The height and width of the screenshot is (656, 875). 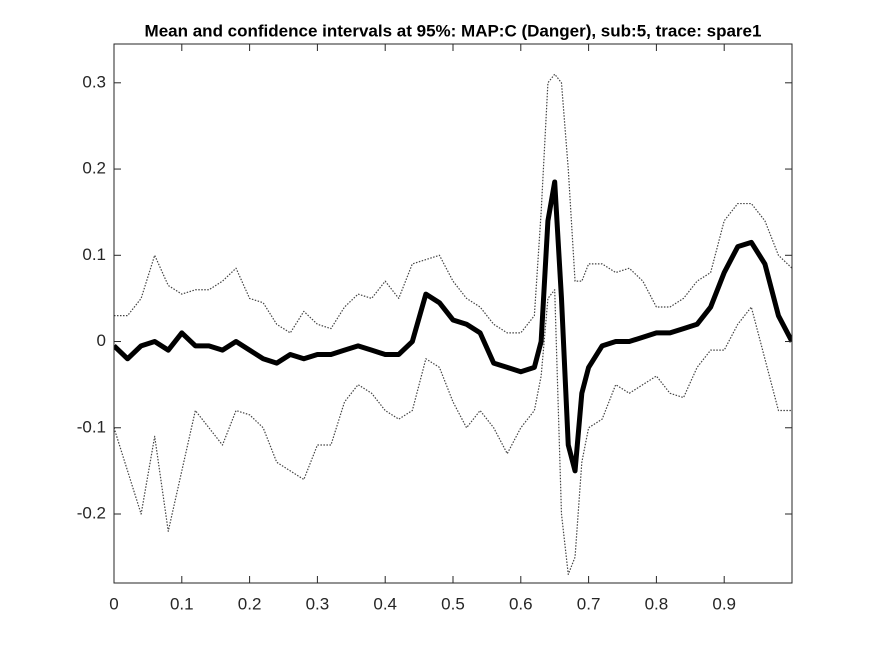 What do you see at coordinates (724, 603) in the screenshot?
I see `x-tick-label: 0.9` at bounding box center [724, 603].